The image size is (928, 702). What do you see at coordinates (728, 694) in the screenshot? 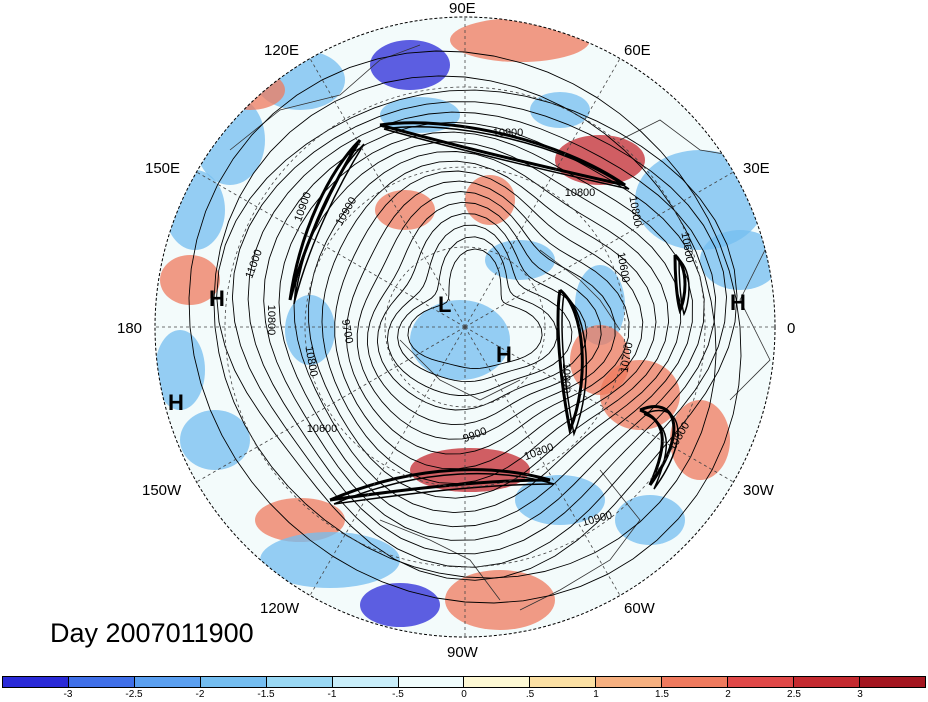
I see `colorbar-tick-label: 2` at bounding box center [728, 694].